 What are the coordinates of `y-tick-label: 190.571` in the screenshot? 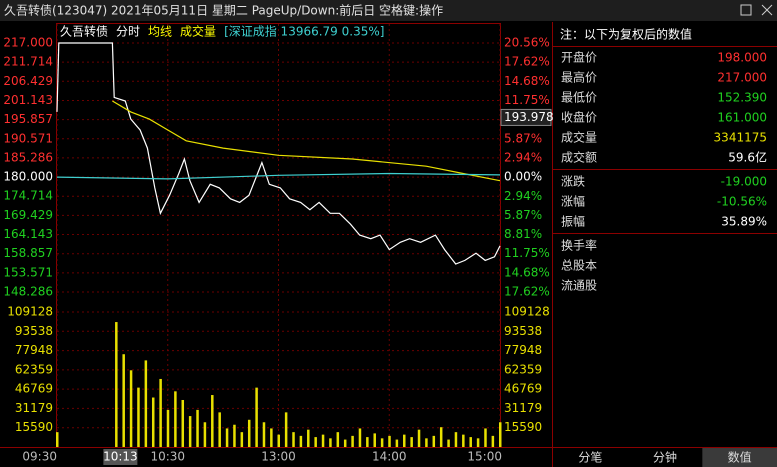 It's located at (28, 138).